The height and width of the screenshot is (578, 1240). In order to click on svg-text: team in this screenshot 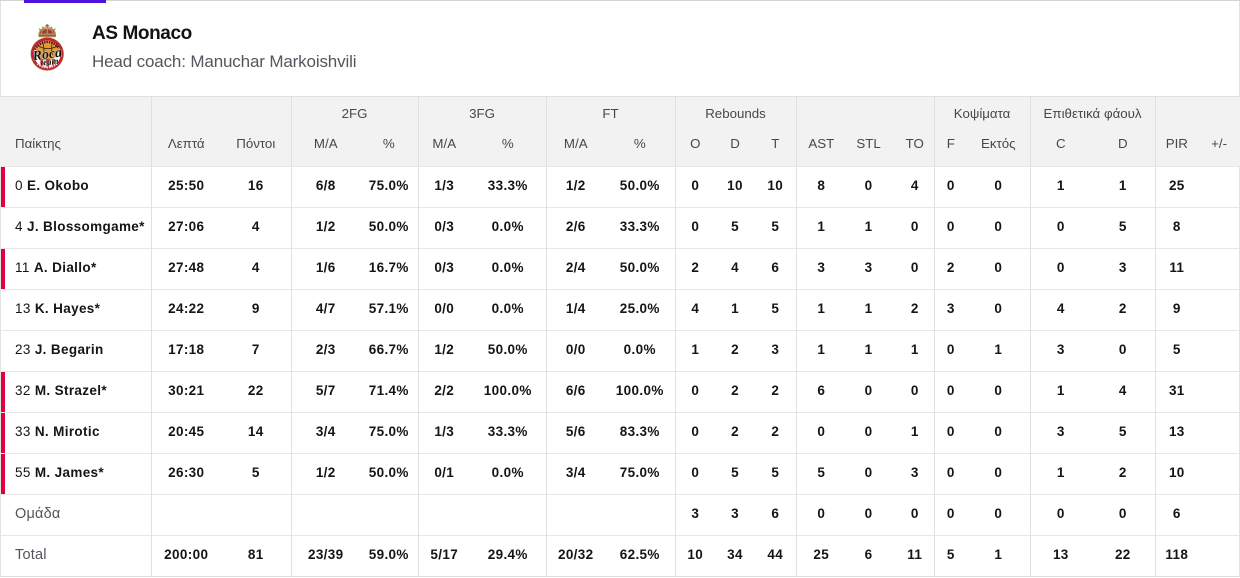, I will do `click(49, 62)`.